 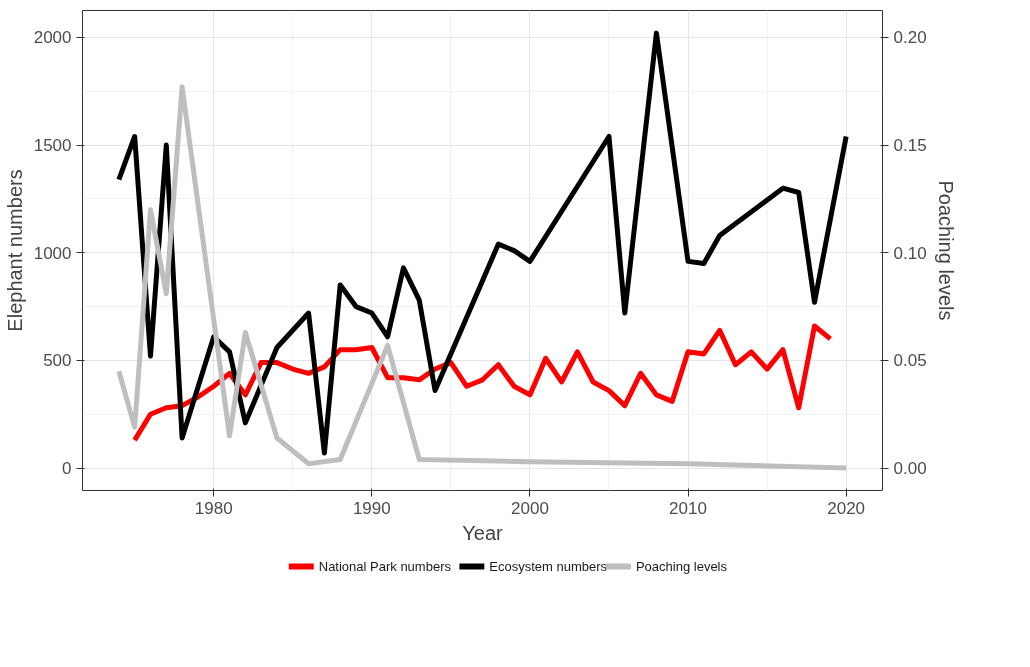 I want to click on x-axis-title: Year, so click(x=483, y=532).